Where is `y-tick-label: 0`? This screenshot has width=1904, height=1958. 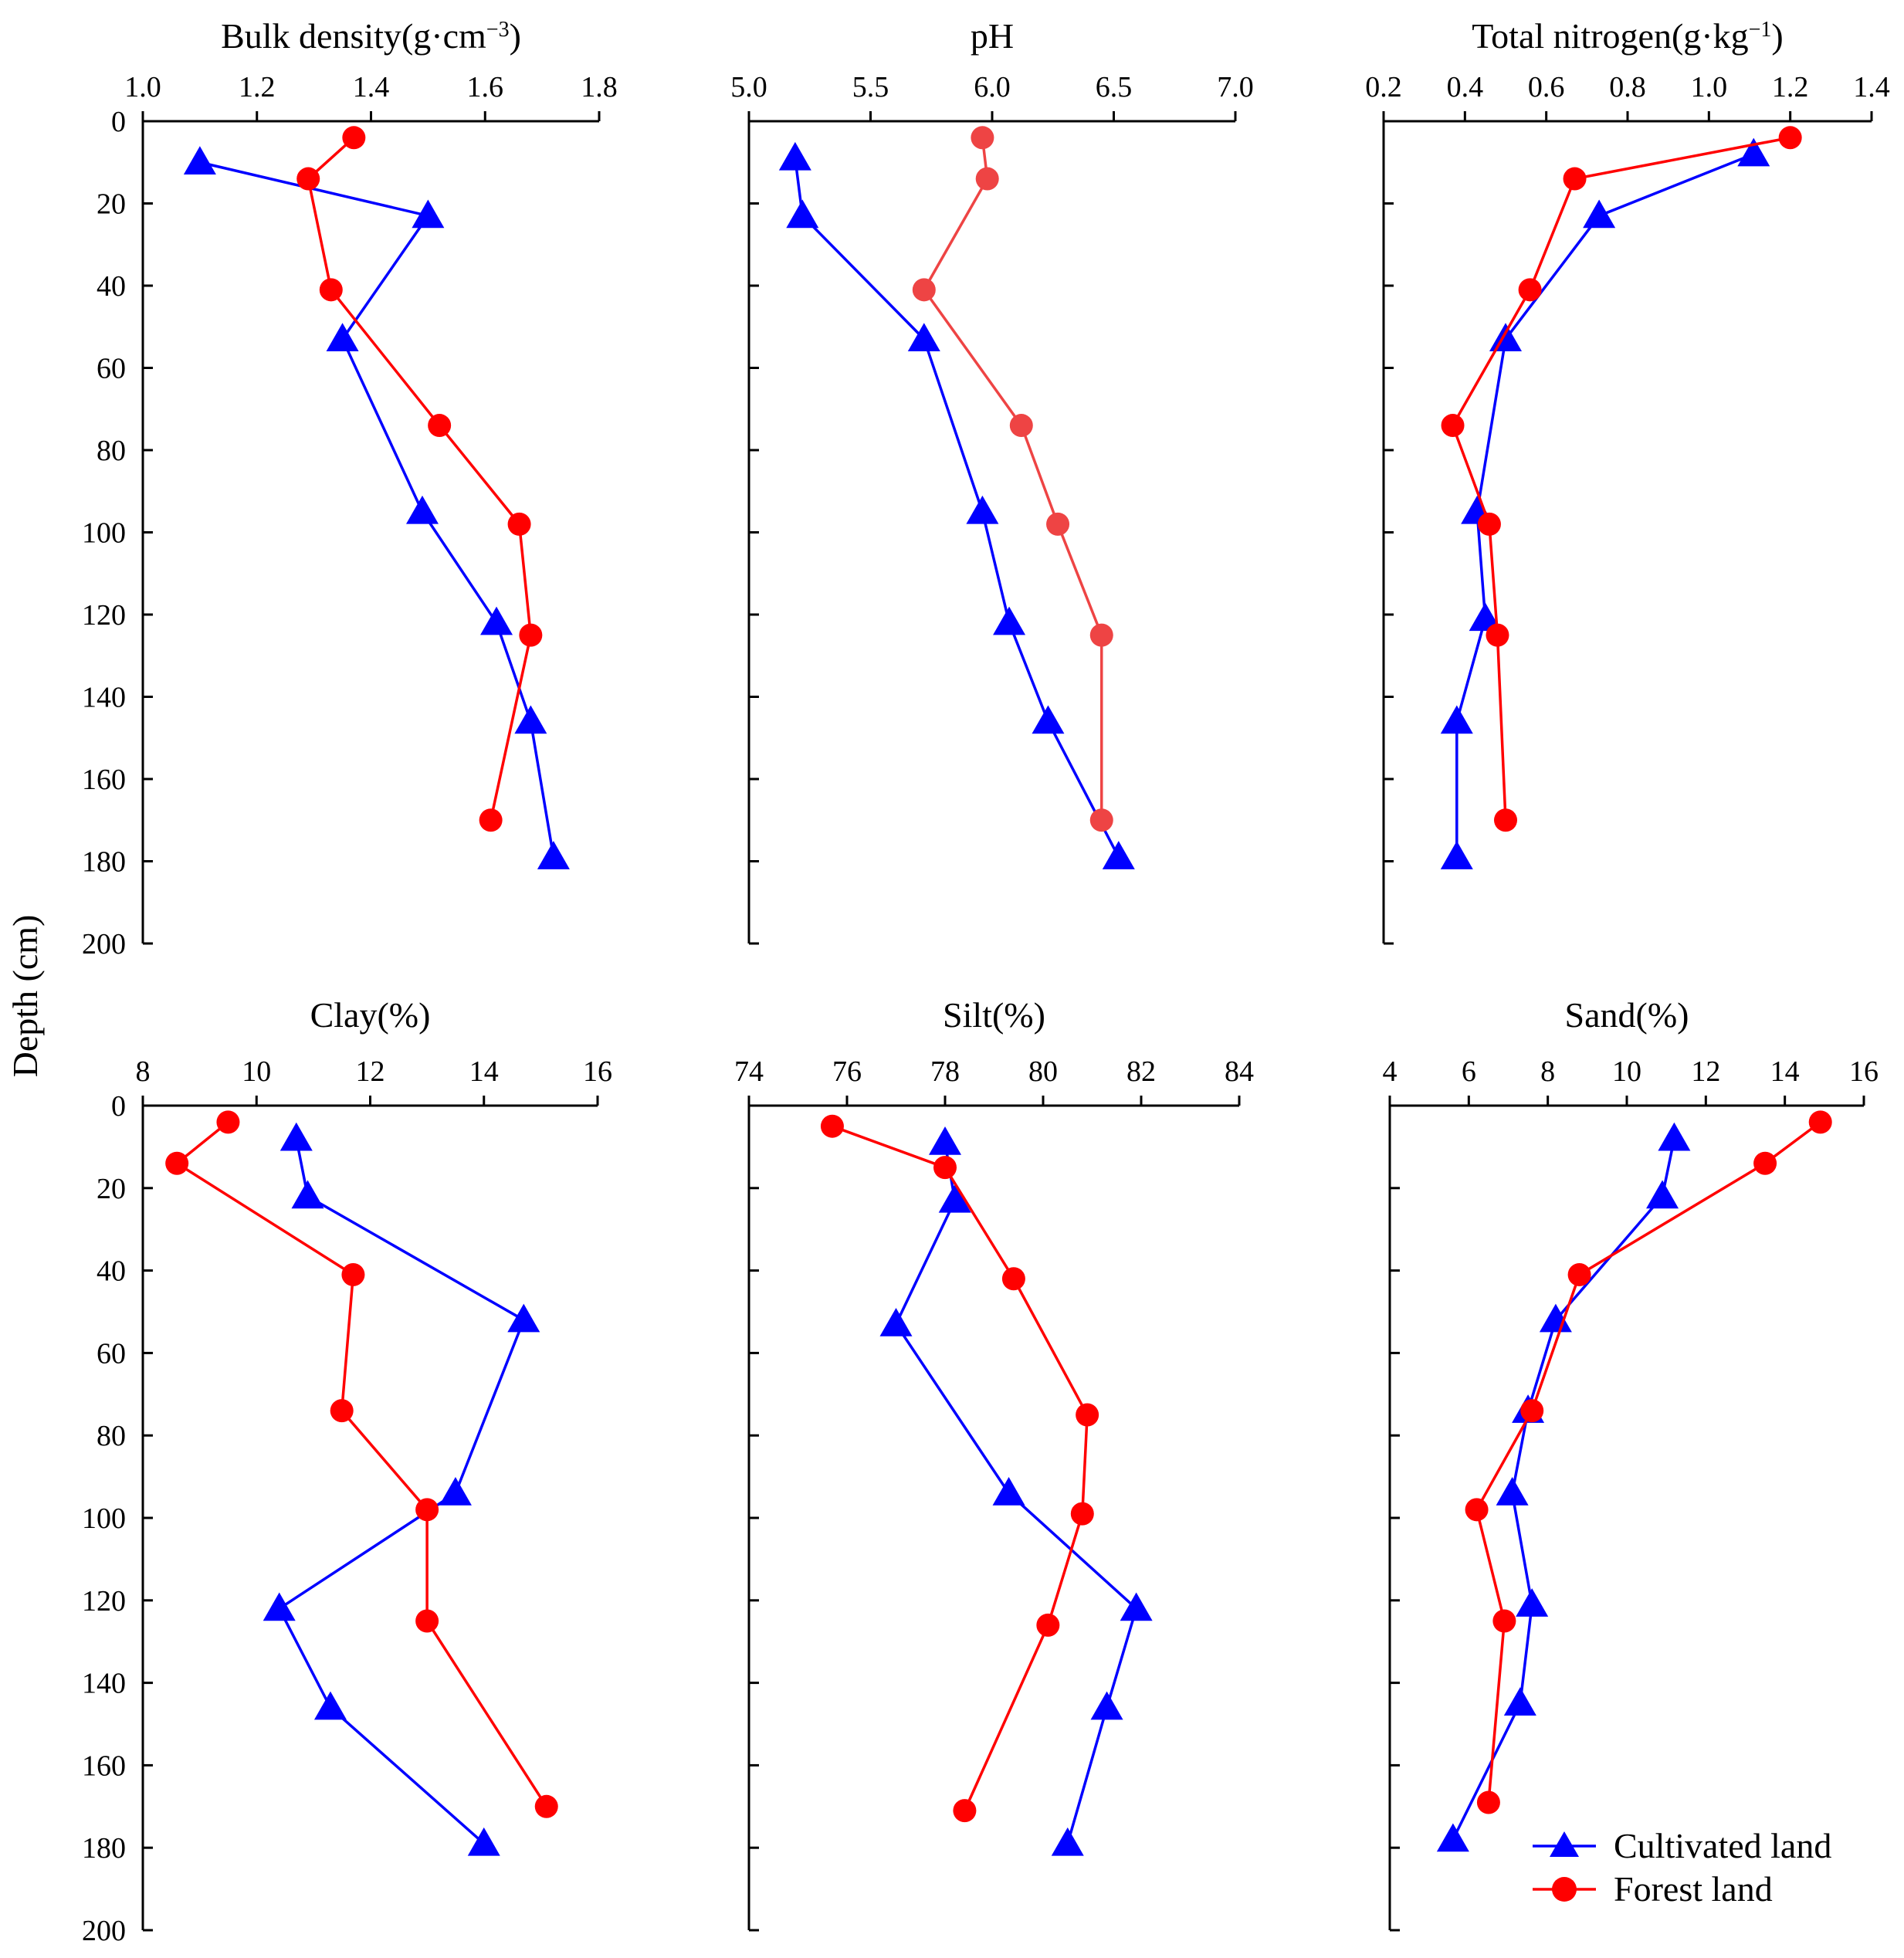 y-tick-label: 0 is located at coordinates (118, 122).